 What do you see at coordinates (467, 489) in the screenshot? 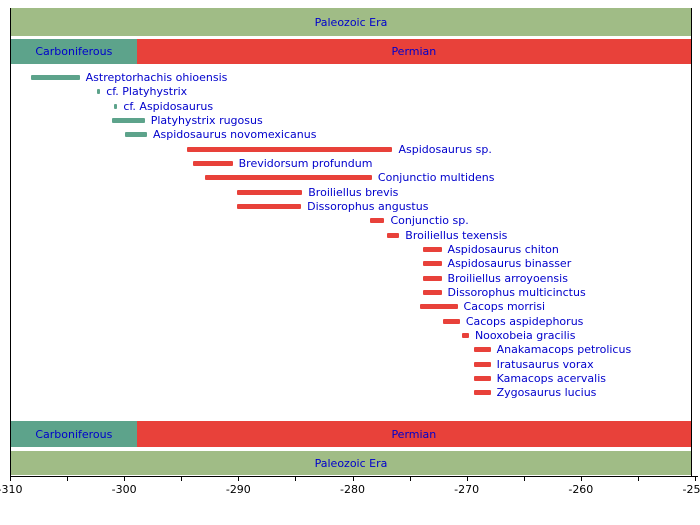
I see `axis-tick-label: -270` at bounding box center [467, 489].